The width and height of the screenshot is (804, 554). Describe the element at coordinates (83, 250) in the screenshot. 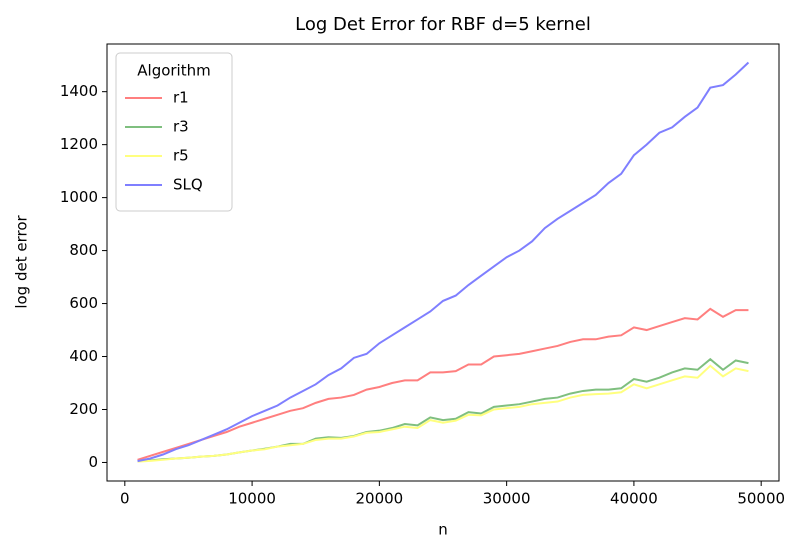

I see `y-tick-label: 800` at that location.